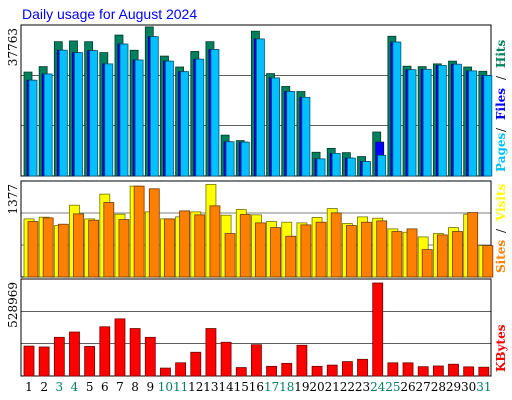 The width and height of the screenshot is (512, 400). I want to click on legend-label-files: Files, so click(501, 104).